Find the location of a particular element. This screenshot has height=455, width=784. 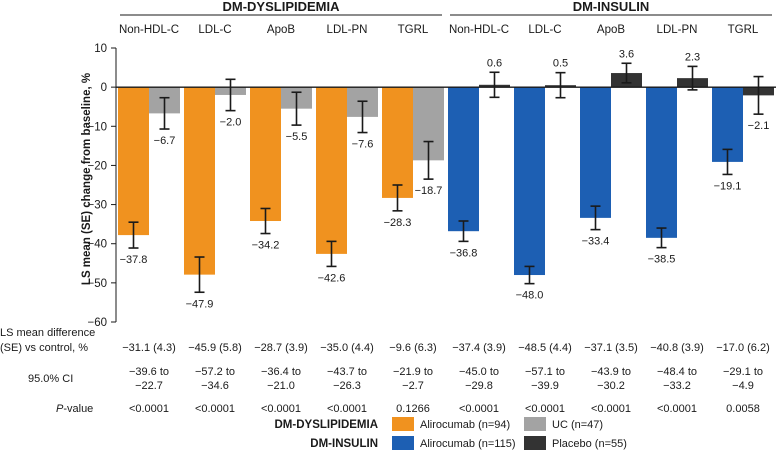

y-tick-label: −40 is located at coordinates (97, 245).